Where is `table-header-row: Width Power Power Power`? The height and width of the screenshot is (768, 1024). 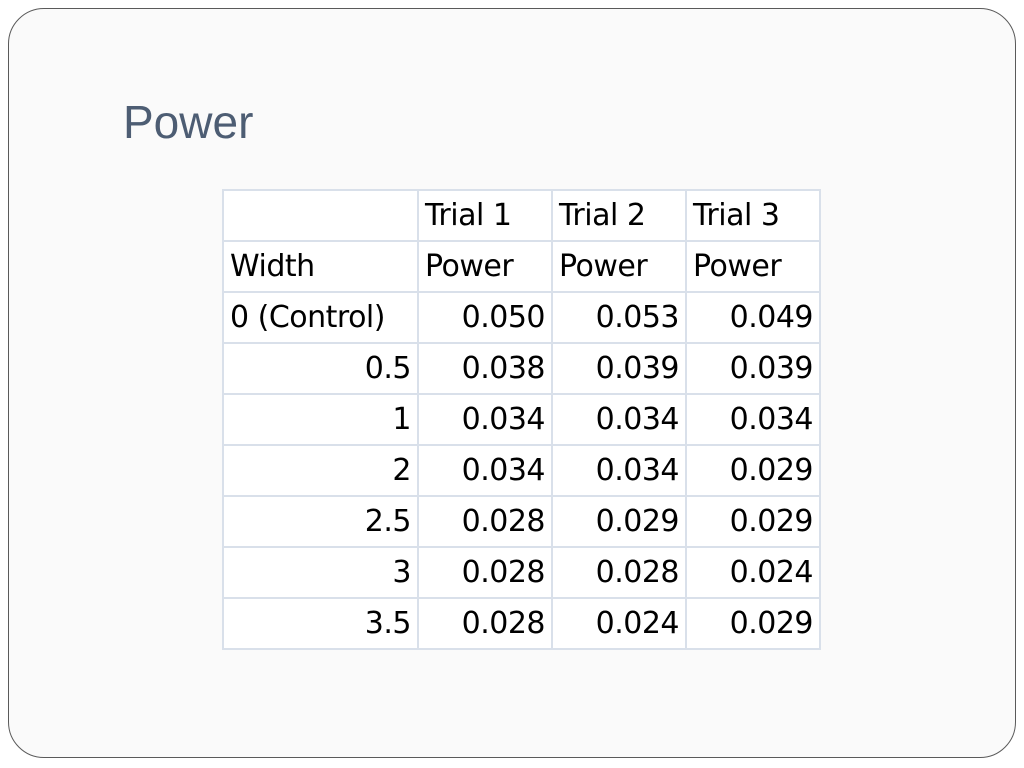
table-header-row: Width Power Power Power is located at coordinates (521, 266).